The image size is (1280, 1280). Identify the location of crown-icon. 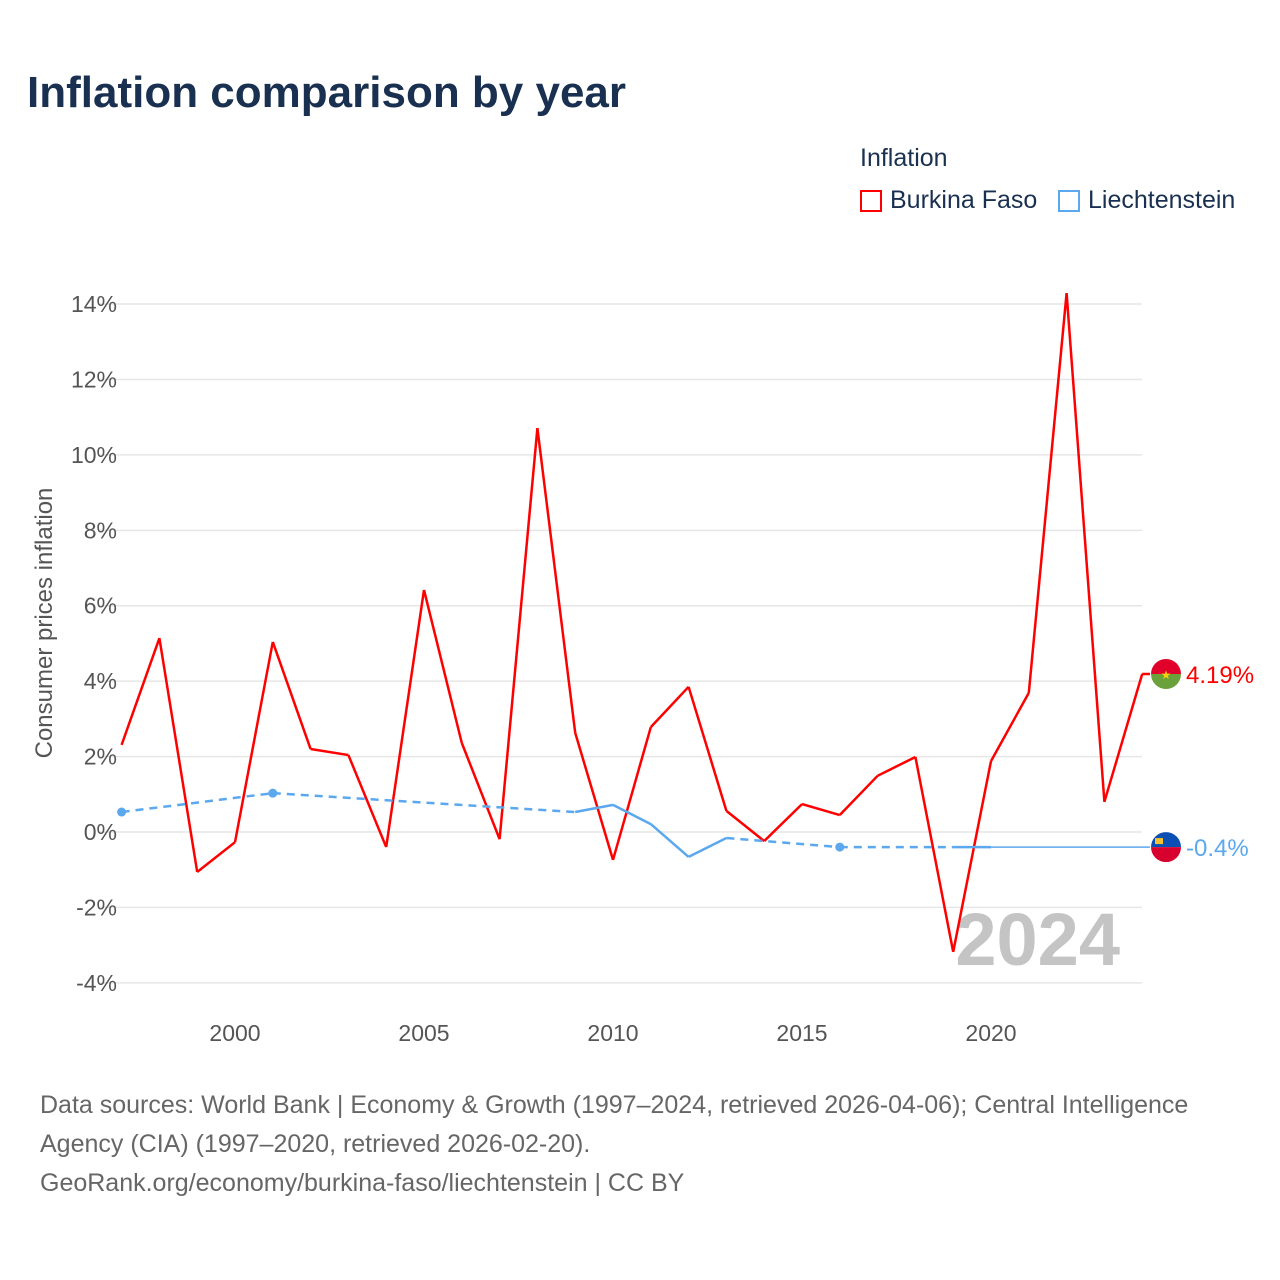
(1159, 841).